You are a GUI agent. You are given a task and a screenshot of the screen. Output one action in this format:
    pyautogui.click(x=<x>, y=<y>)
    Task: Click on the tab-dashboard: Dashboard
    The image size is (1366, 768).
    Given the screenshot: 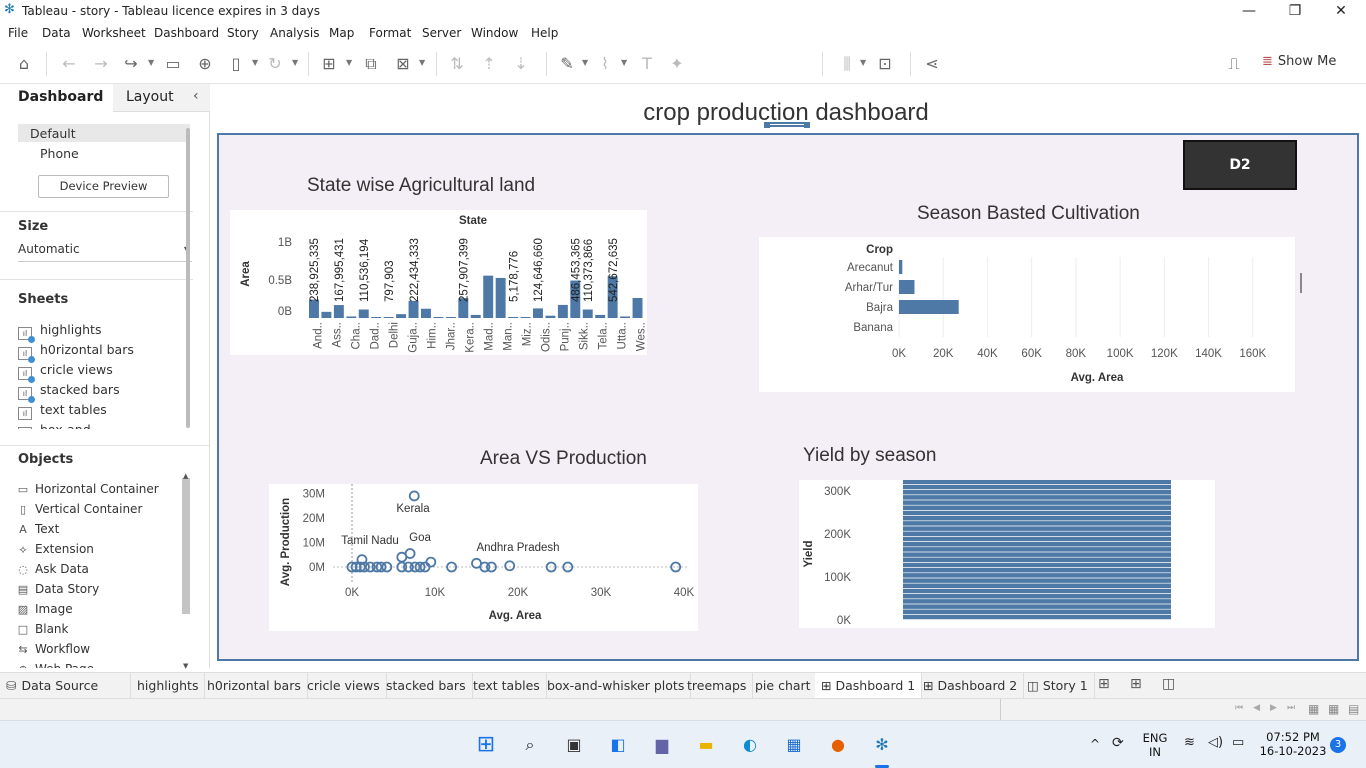 What is the action you would take?
    pyautogui.click(x=61, y=97)
    